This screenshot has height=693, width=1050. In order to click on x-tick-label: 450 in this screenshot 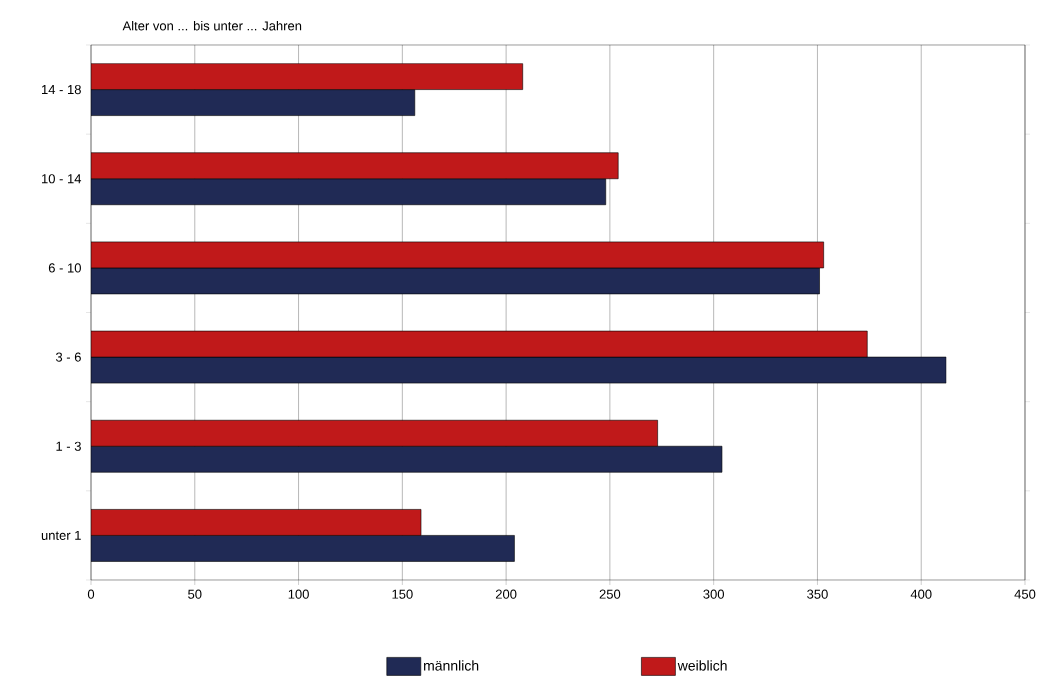, I will do `click(1025, 594)`.